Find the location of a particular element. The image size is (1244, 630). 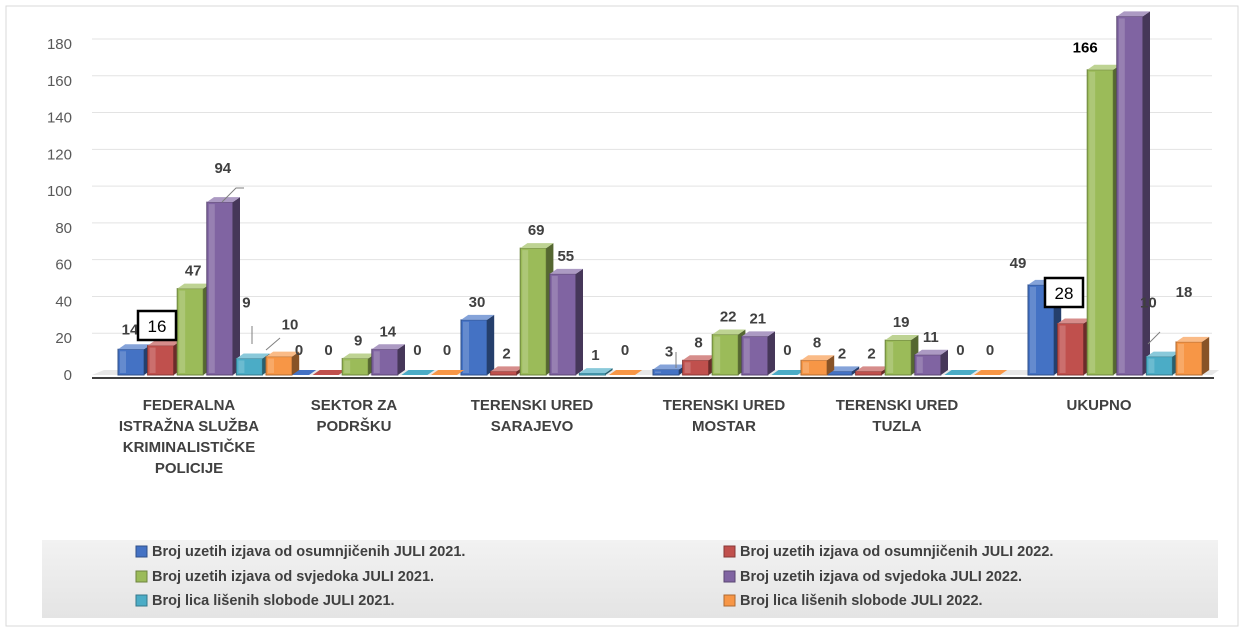

data-label: 69 is located at coordinates (536, 230).